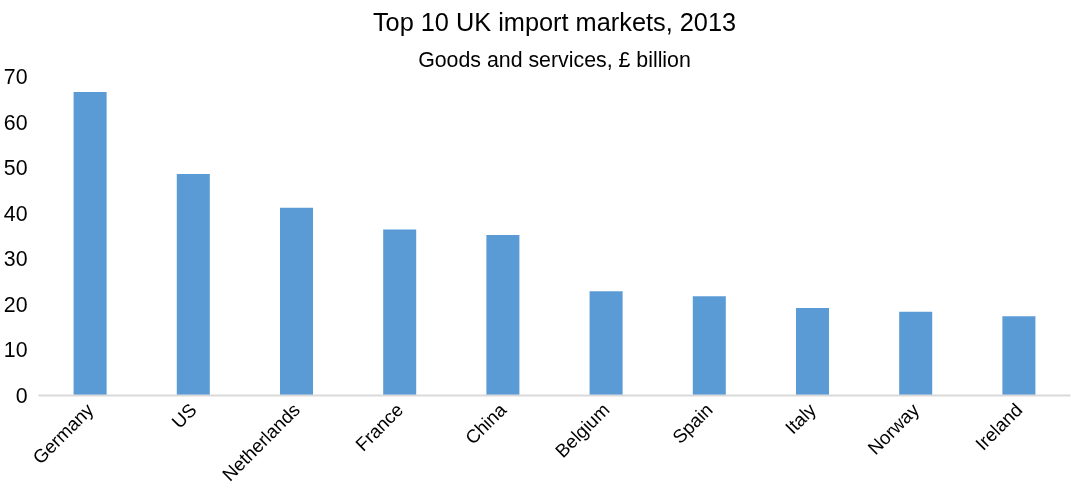  What do you see at coordinates (554, 59) in the screenshot?
I see `chart-subtitle: Goods and services, £ billion` at bounding box center [554, 59].